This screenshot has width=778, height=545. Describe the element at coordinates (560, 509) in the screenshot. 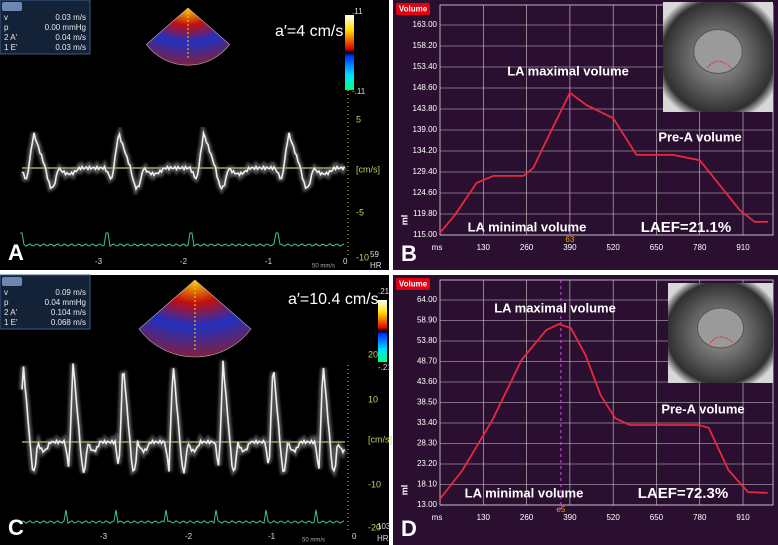

I see `marker-label: e5` at that location.